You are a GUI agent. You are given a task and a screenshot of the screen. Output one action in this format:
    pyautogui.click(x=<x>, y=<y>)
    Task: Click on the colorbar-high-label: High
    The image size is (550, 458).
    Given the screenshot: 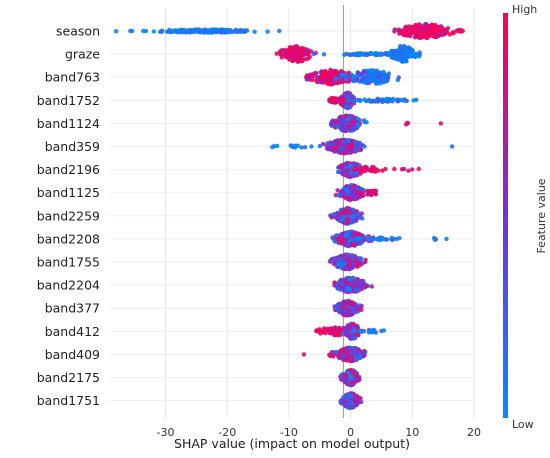 What is the action you would take?
    pyautogui.click(x=524, y=9)
    